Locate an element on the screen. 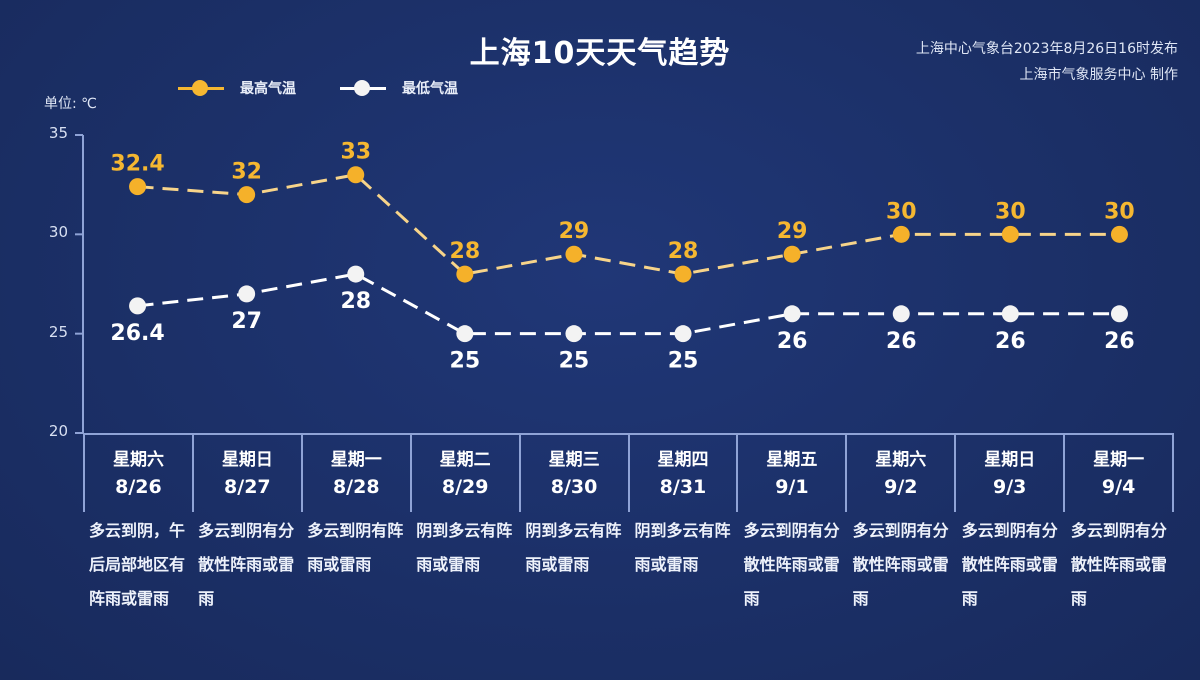  date-label: 8/30 is located at coordinates (574, 486).